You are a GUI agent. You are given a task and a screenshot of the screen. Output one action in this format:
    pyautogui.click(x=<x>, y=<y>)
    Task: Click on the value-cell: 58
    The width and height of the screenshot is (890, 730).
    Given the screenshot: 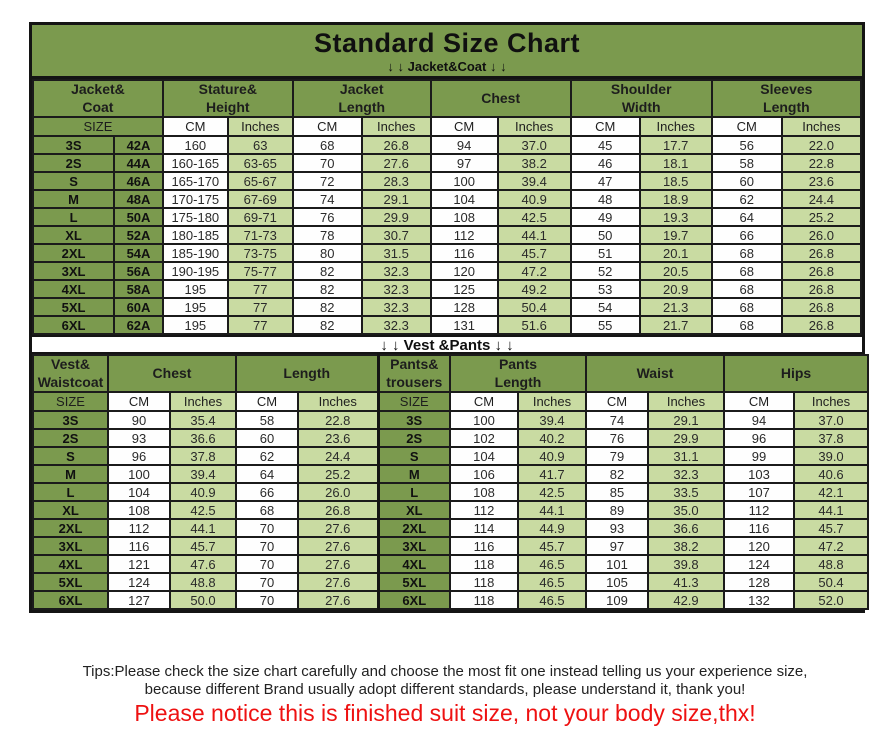 What is the action you would take?
    pyautogui.click(x=267, y=420)
    